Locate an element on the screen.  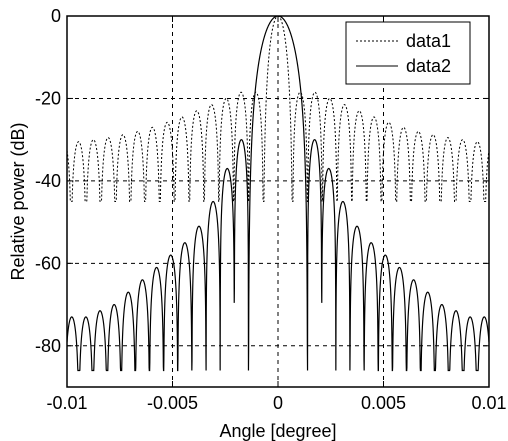
x-tick-label: -0.005 is located at coordinates (172, 403).